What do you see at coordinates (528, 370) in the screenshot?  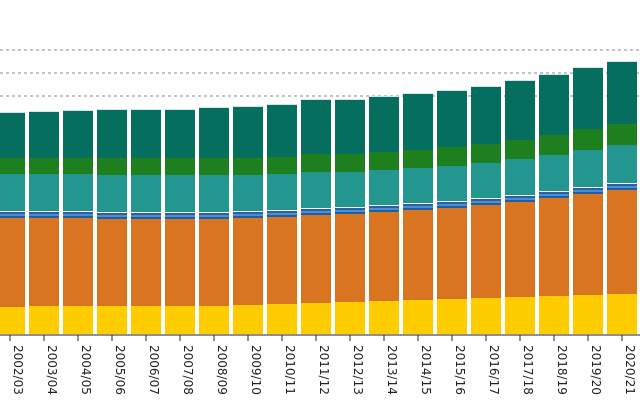 I see `x-tick-label-2017/18: 2017/18` at bounding box center [528, 370].